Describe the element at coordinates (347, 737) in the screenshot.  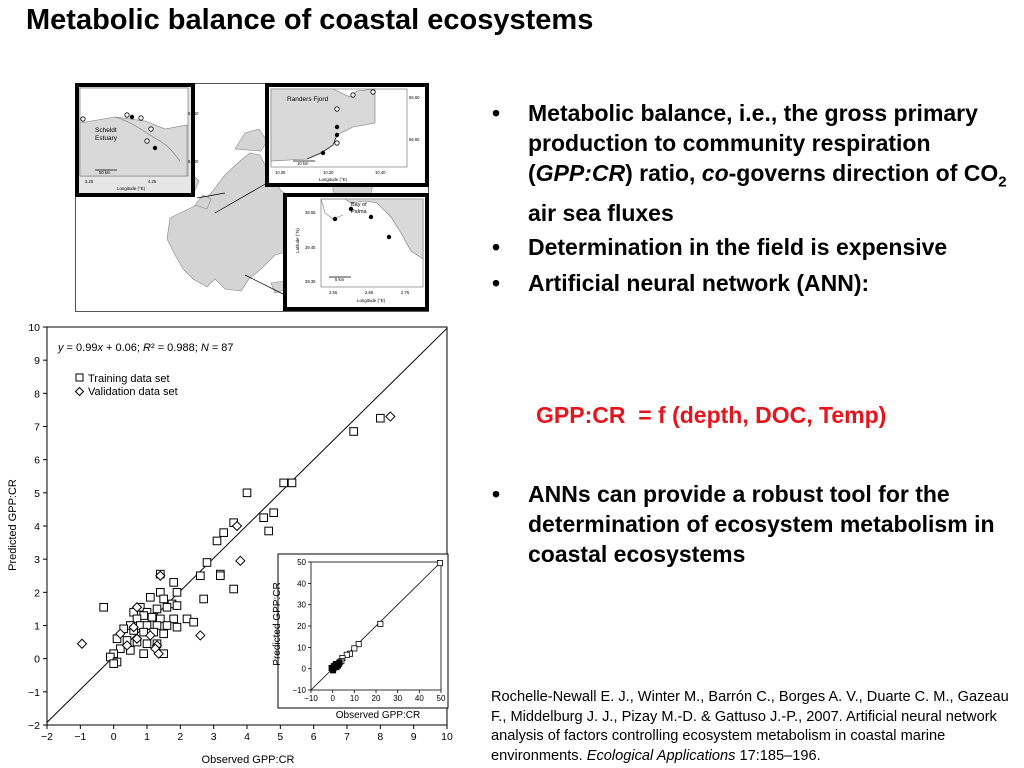
I see `x-tick-label: 7` at that location.